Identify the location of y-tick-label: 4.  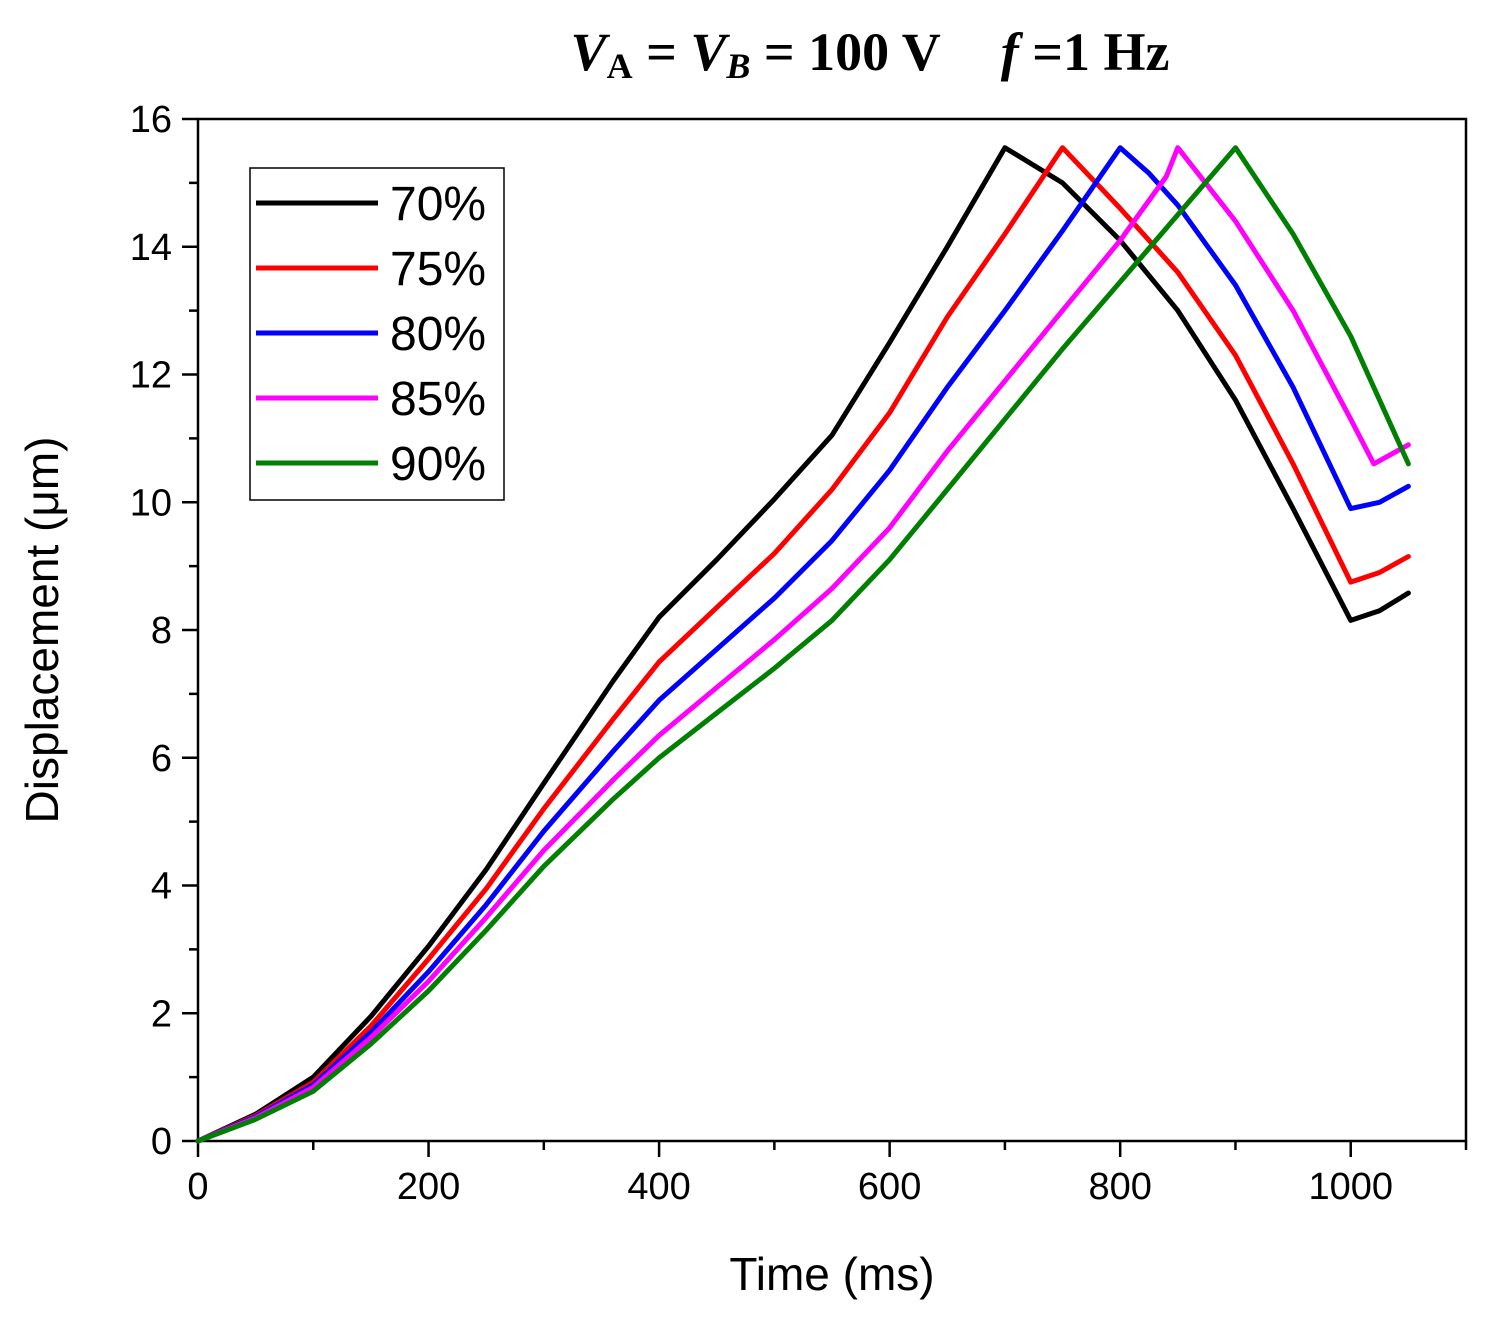
(161, 887).